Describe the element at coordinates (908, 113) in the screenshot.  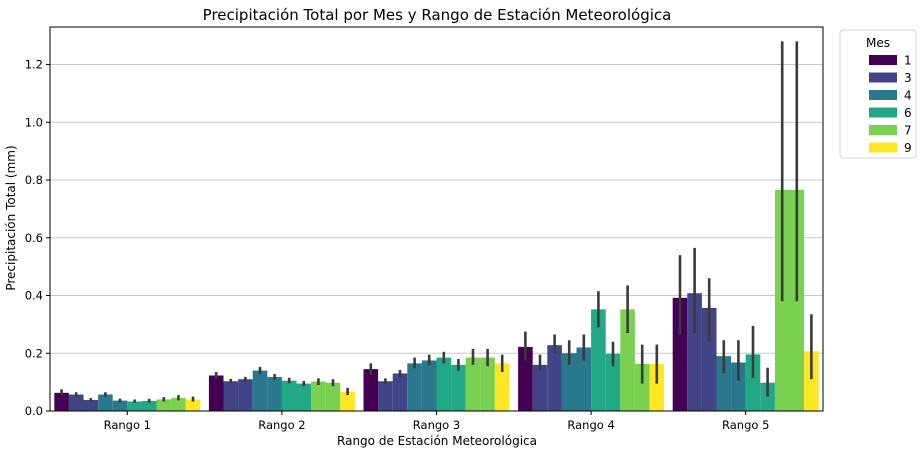
I see `legend-label: 6` at that location.